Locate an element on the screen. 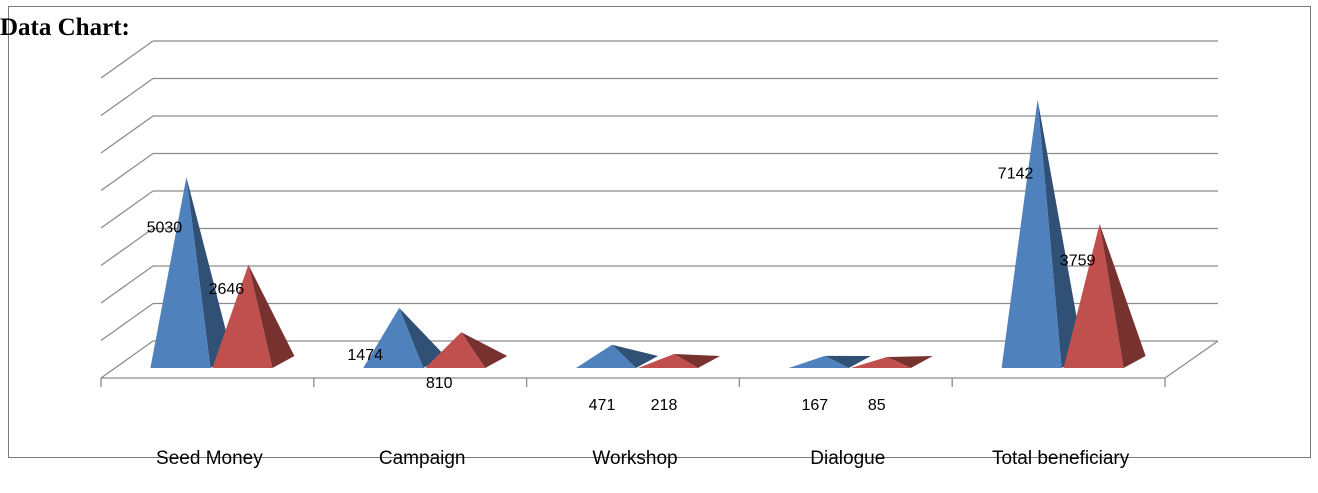 The width and height of the screenshot is (1318, 493). category-label: Total beneficiary is located at coordinates (1061, 458).